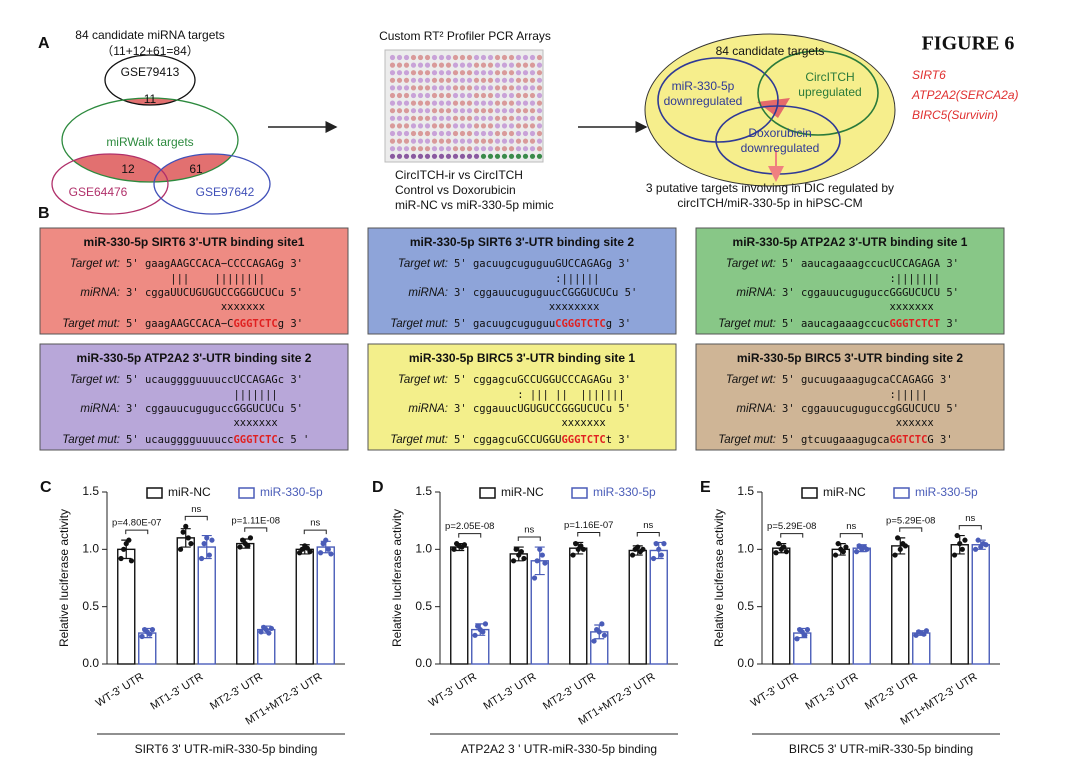 The width and height of the screenshot is (1075, 766). I want to click on sig-label: ns, so click(315, 523).